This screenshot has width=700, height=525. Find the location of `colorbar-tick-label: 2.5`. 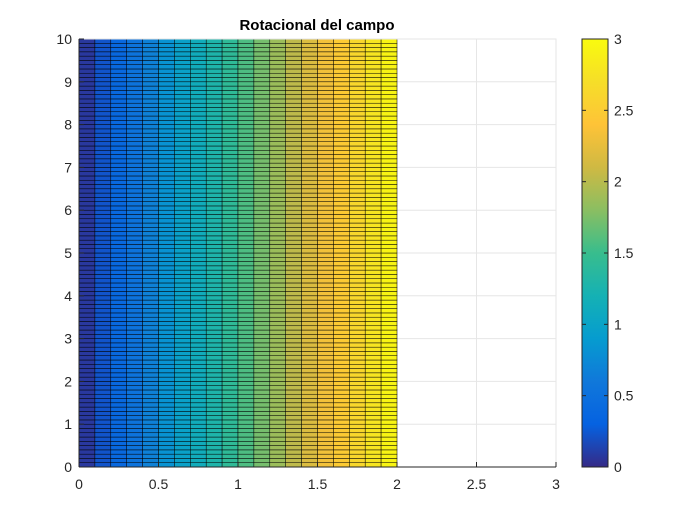

colorbar-tick-label: 2.5 is located at coordinates (624, 110).